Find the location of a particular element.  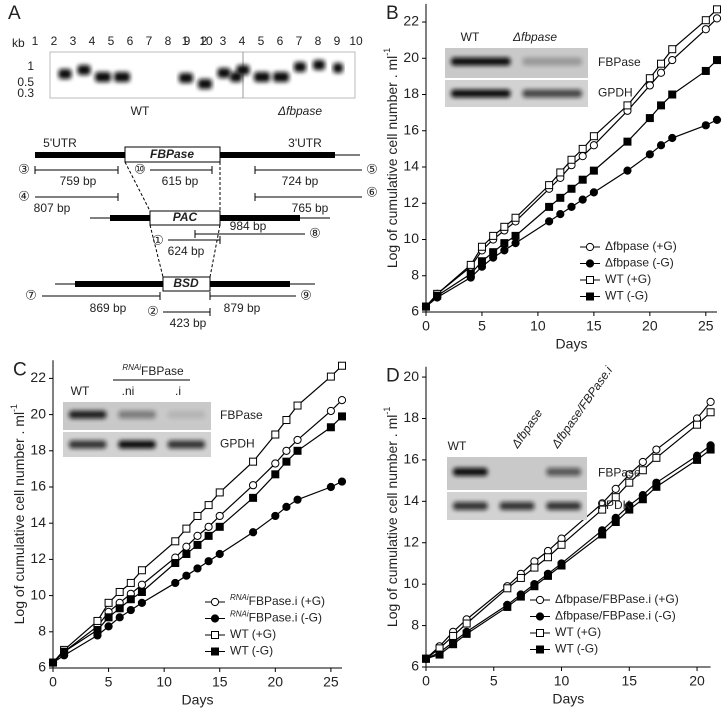

lane-number: 3 is located at coordinates (223, 41).